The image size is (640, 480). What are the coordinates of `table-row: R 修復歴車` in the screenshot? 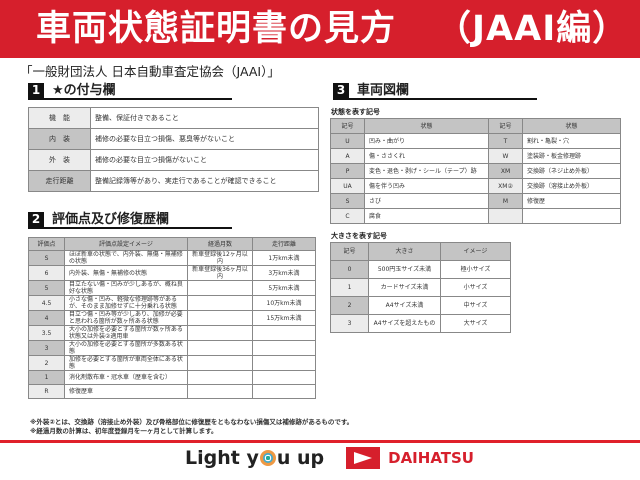 It's located at (172, 391).